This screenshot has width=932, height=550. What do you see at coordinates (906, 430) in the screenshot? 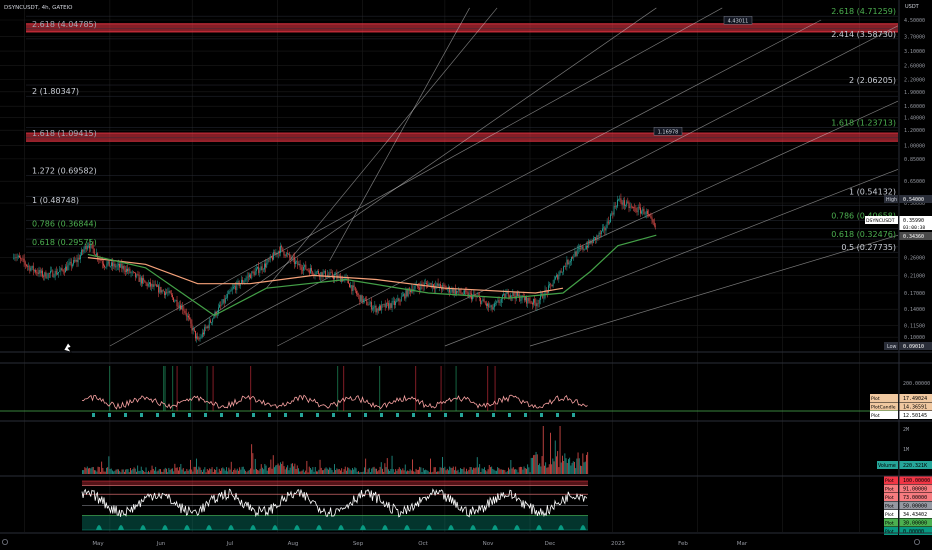
I see `volume-tick: 2M` at bounding box center [906, 430].